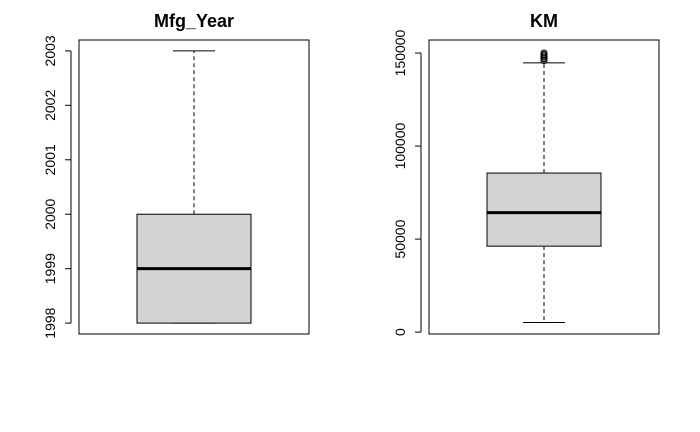 The width and height of the screenshot is (700, 432). What do you see at coordinates (57, 187) in the screenshot?
I see `y-axis: 1998 1999 2000 2001 2002 2003` at bounding box center [57, 187].